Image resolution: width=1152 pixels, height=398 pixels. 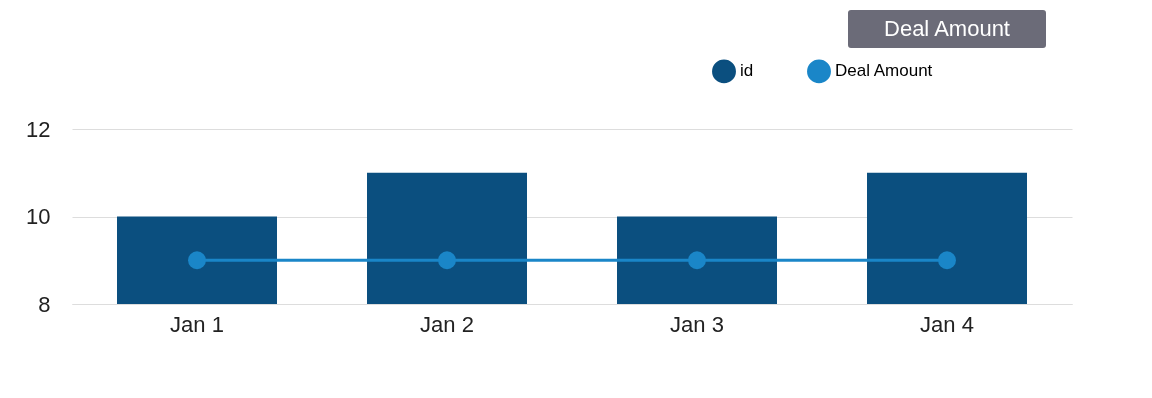 I want to click on text: Deal Amount, so click(x=947, y=28).